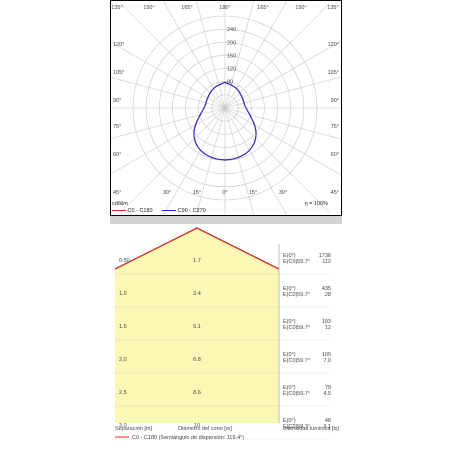 The width and height of the screenshot is (452, 452). What do you see at coordinates (335, 155) in the screenshot?
I see `angle-label-right: 60°` at bounding box center [335, 155].